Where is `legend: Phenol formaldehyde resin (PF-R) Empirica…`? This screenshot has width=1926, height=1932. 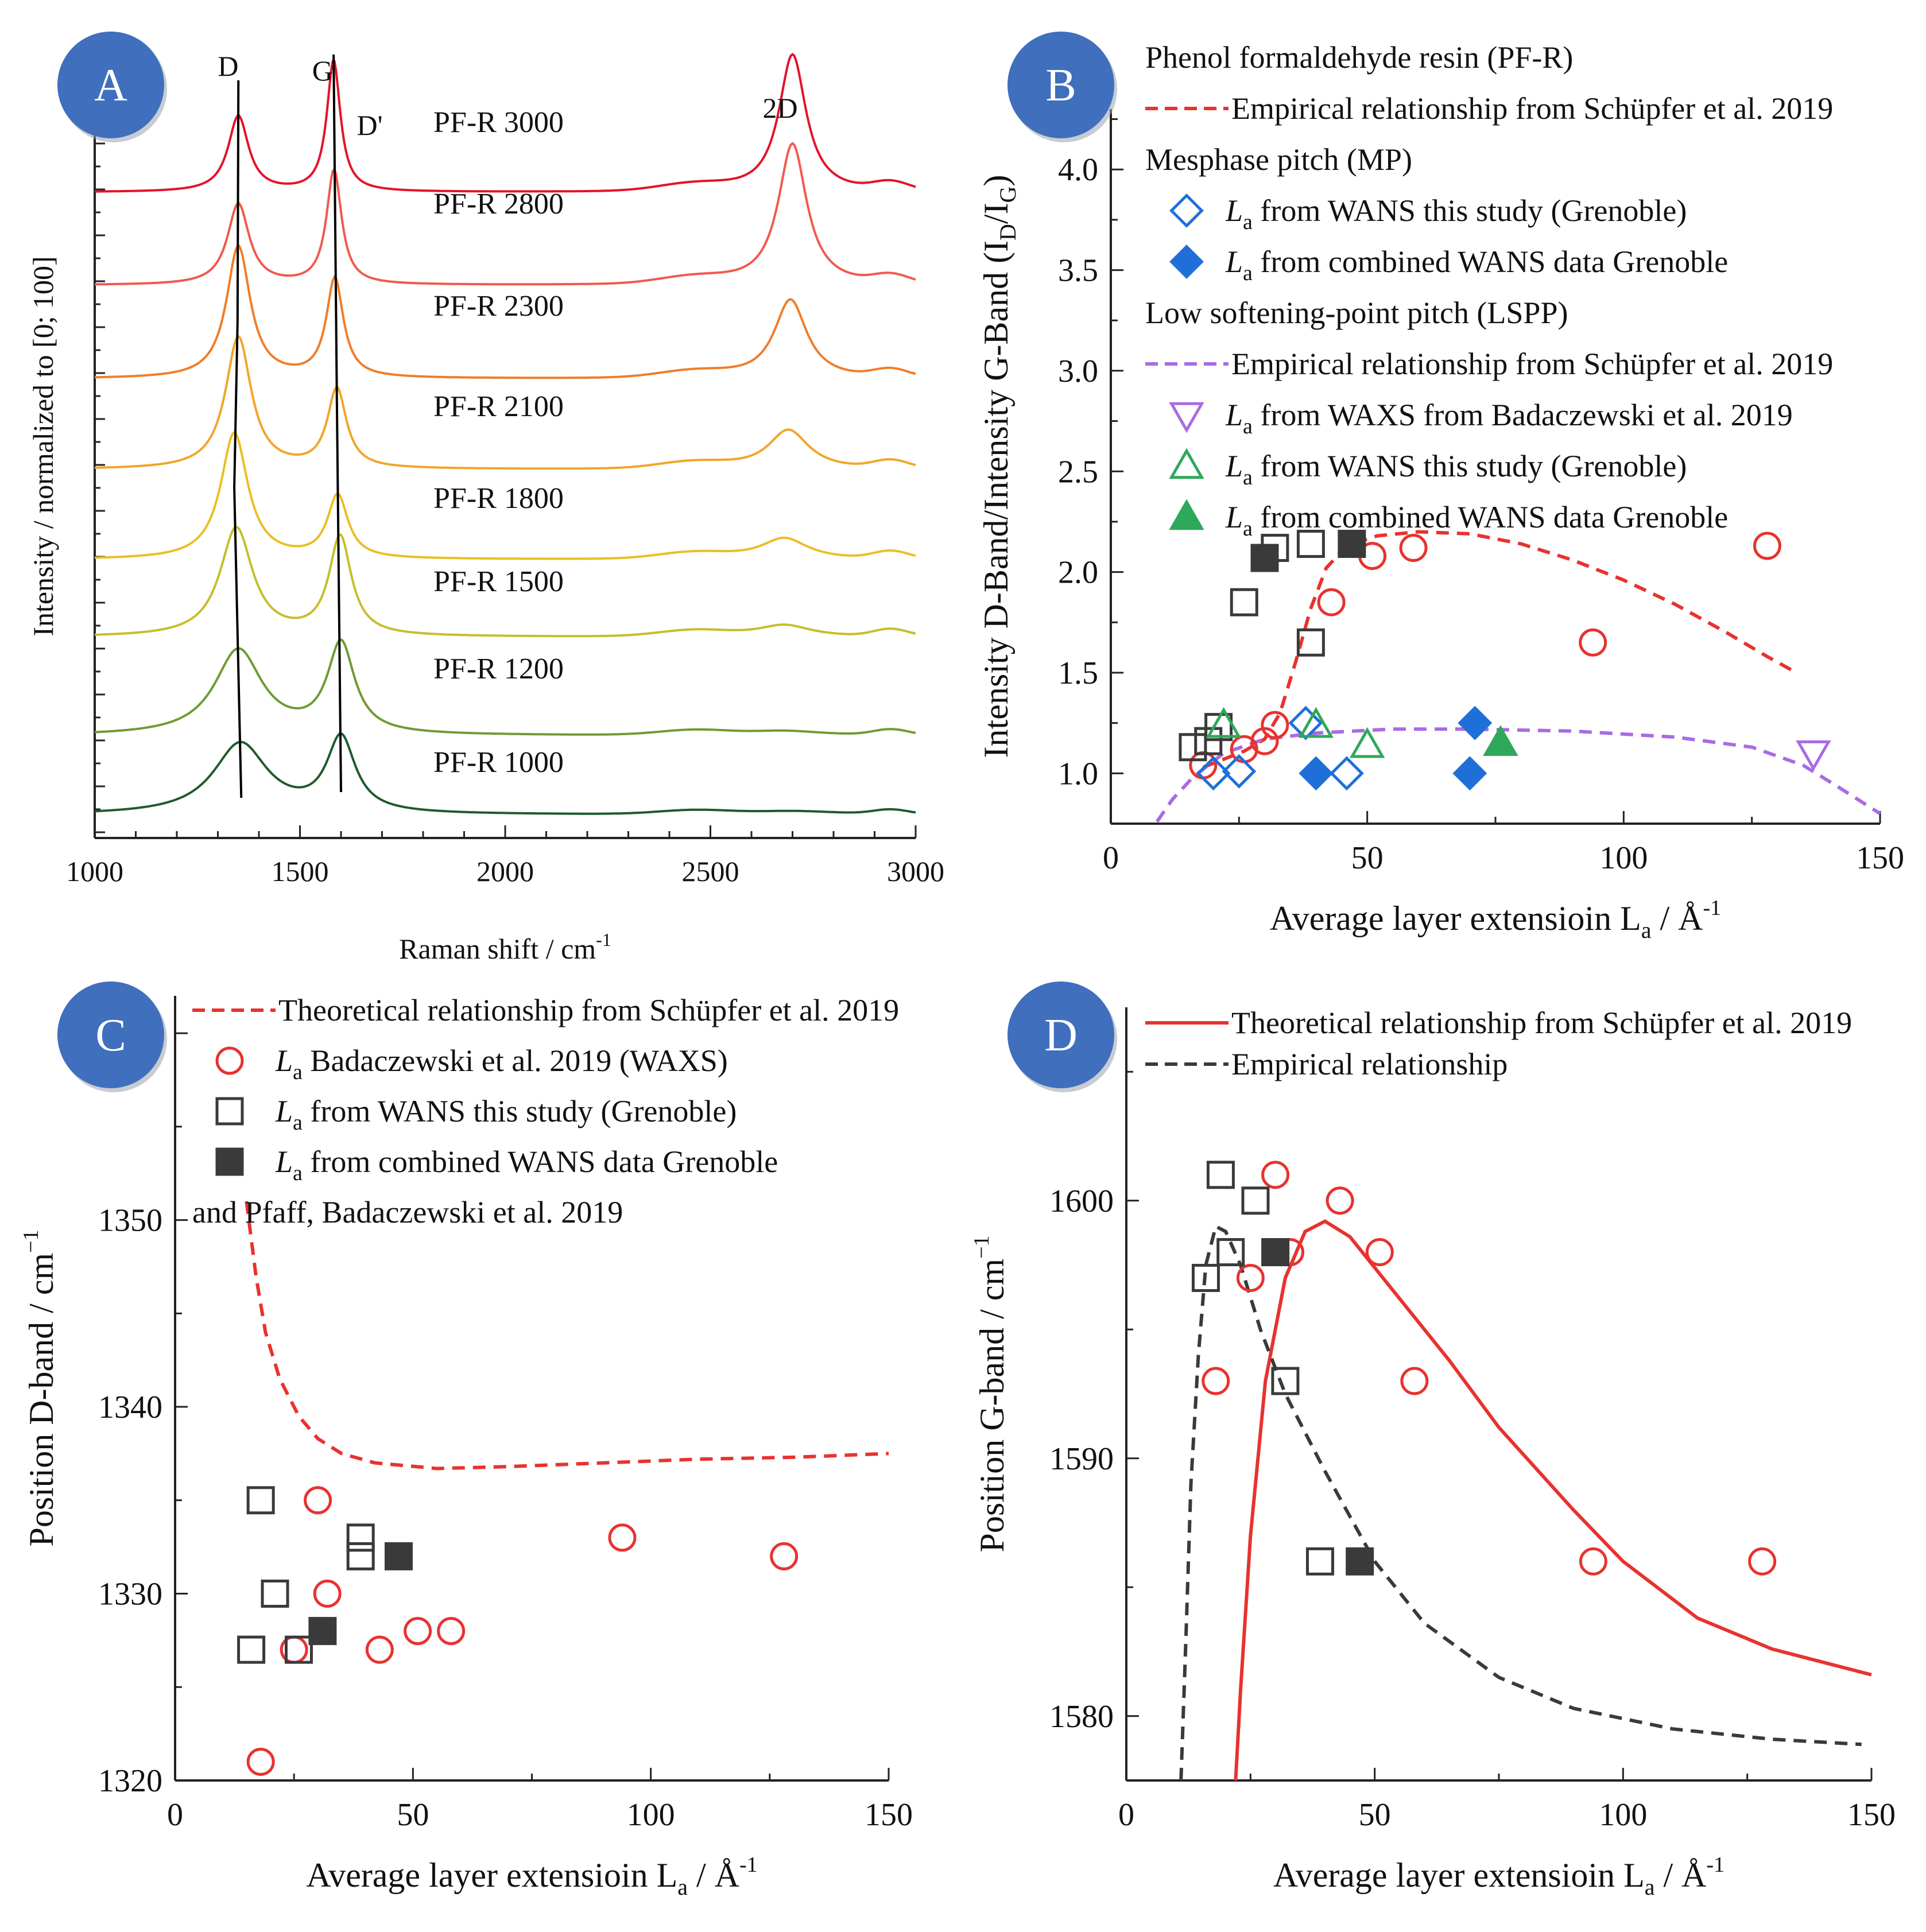
legend: Phenol formaldehyde resin (PF-R) Empirica… is located at coordinates (1489, 290).